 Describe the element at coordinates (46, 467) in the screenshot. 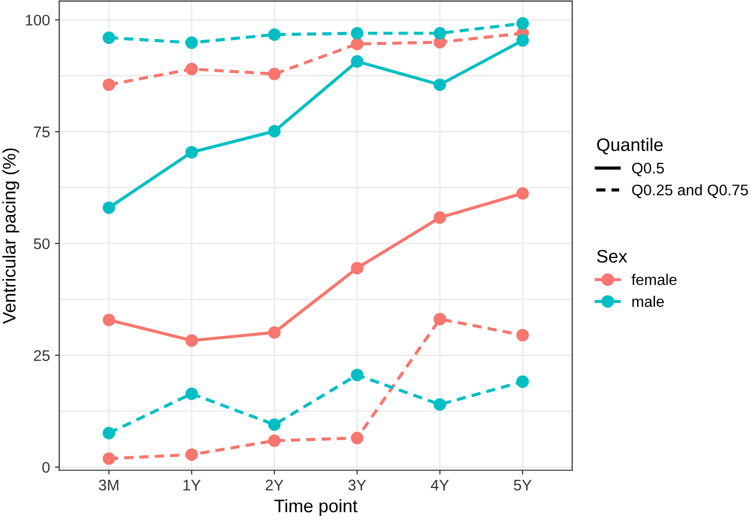

I see `y-tick-label: 0` at that location.